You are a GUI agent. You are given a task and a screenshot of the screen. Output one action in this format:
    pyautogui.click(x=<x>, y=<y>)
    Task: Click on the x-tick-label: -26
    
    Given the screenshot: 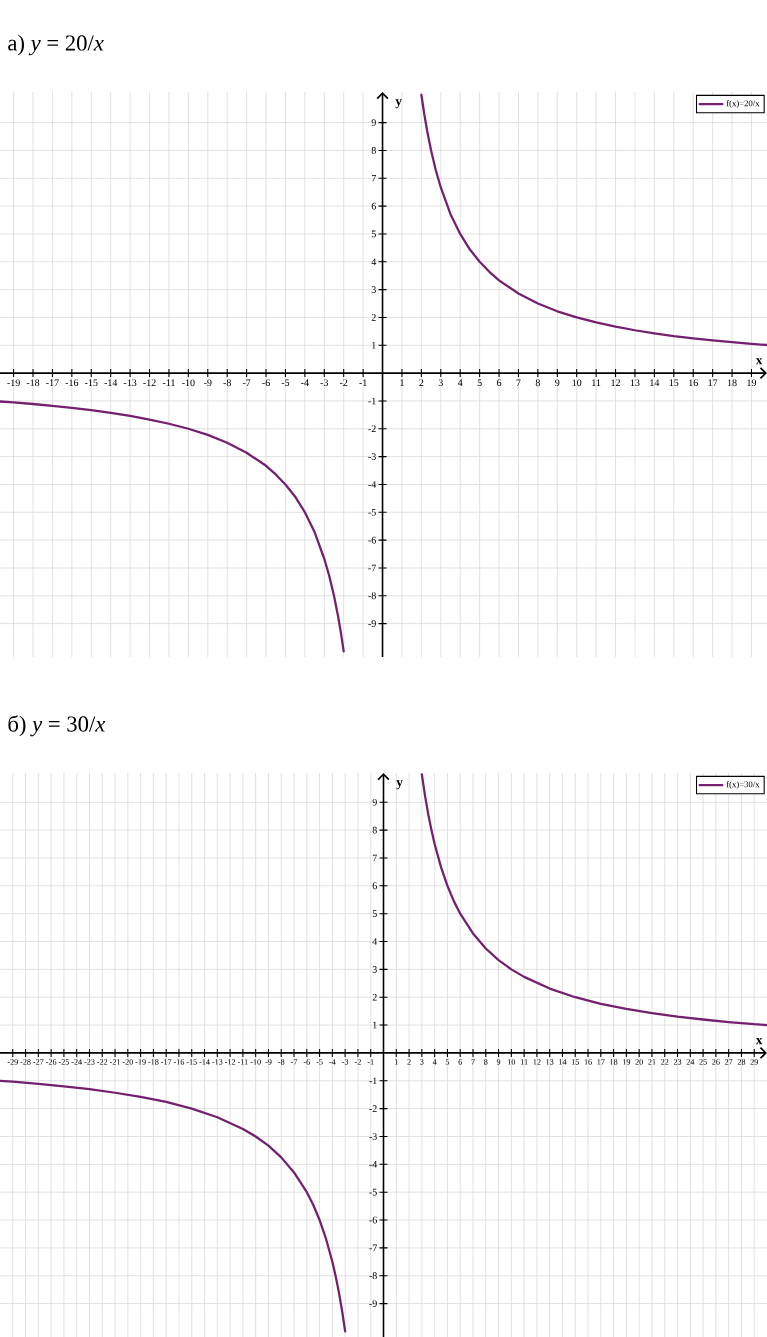 What is the action you would take?
    pyautogui.click(x=51, y=1062)
    